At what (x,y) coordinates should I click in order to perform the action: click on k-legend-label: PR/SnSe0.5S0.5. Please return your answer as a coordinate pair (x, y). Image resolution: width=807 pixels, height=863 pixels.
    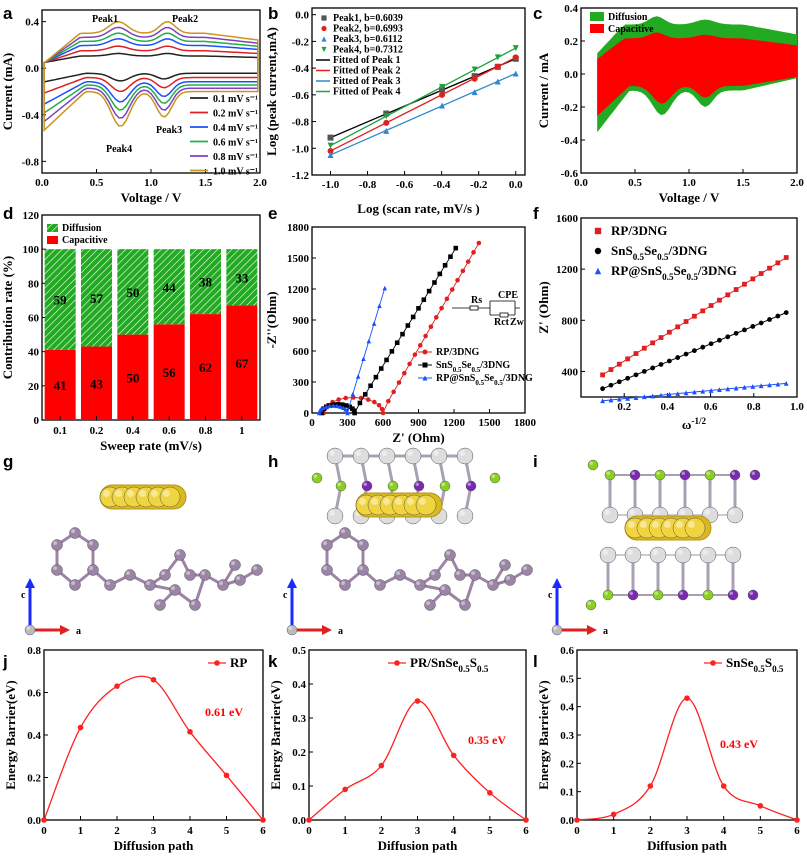
    Looking at the image, I should click on (449, 664).